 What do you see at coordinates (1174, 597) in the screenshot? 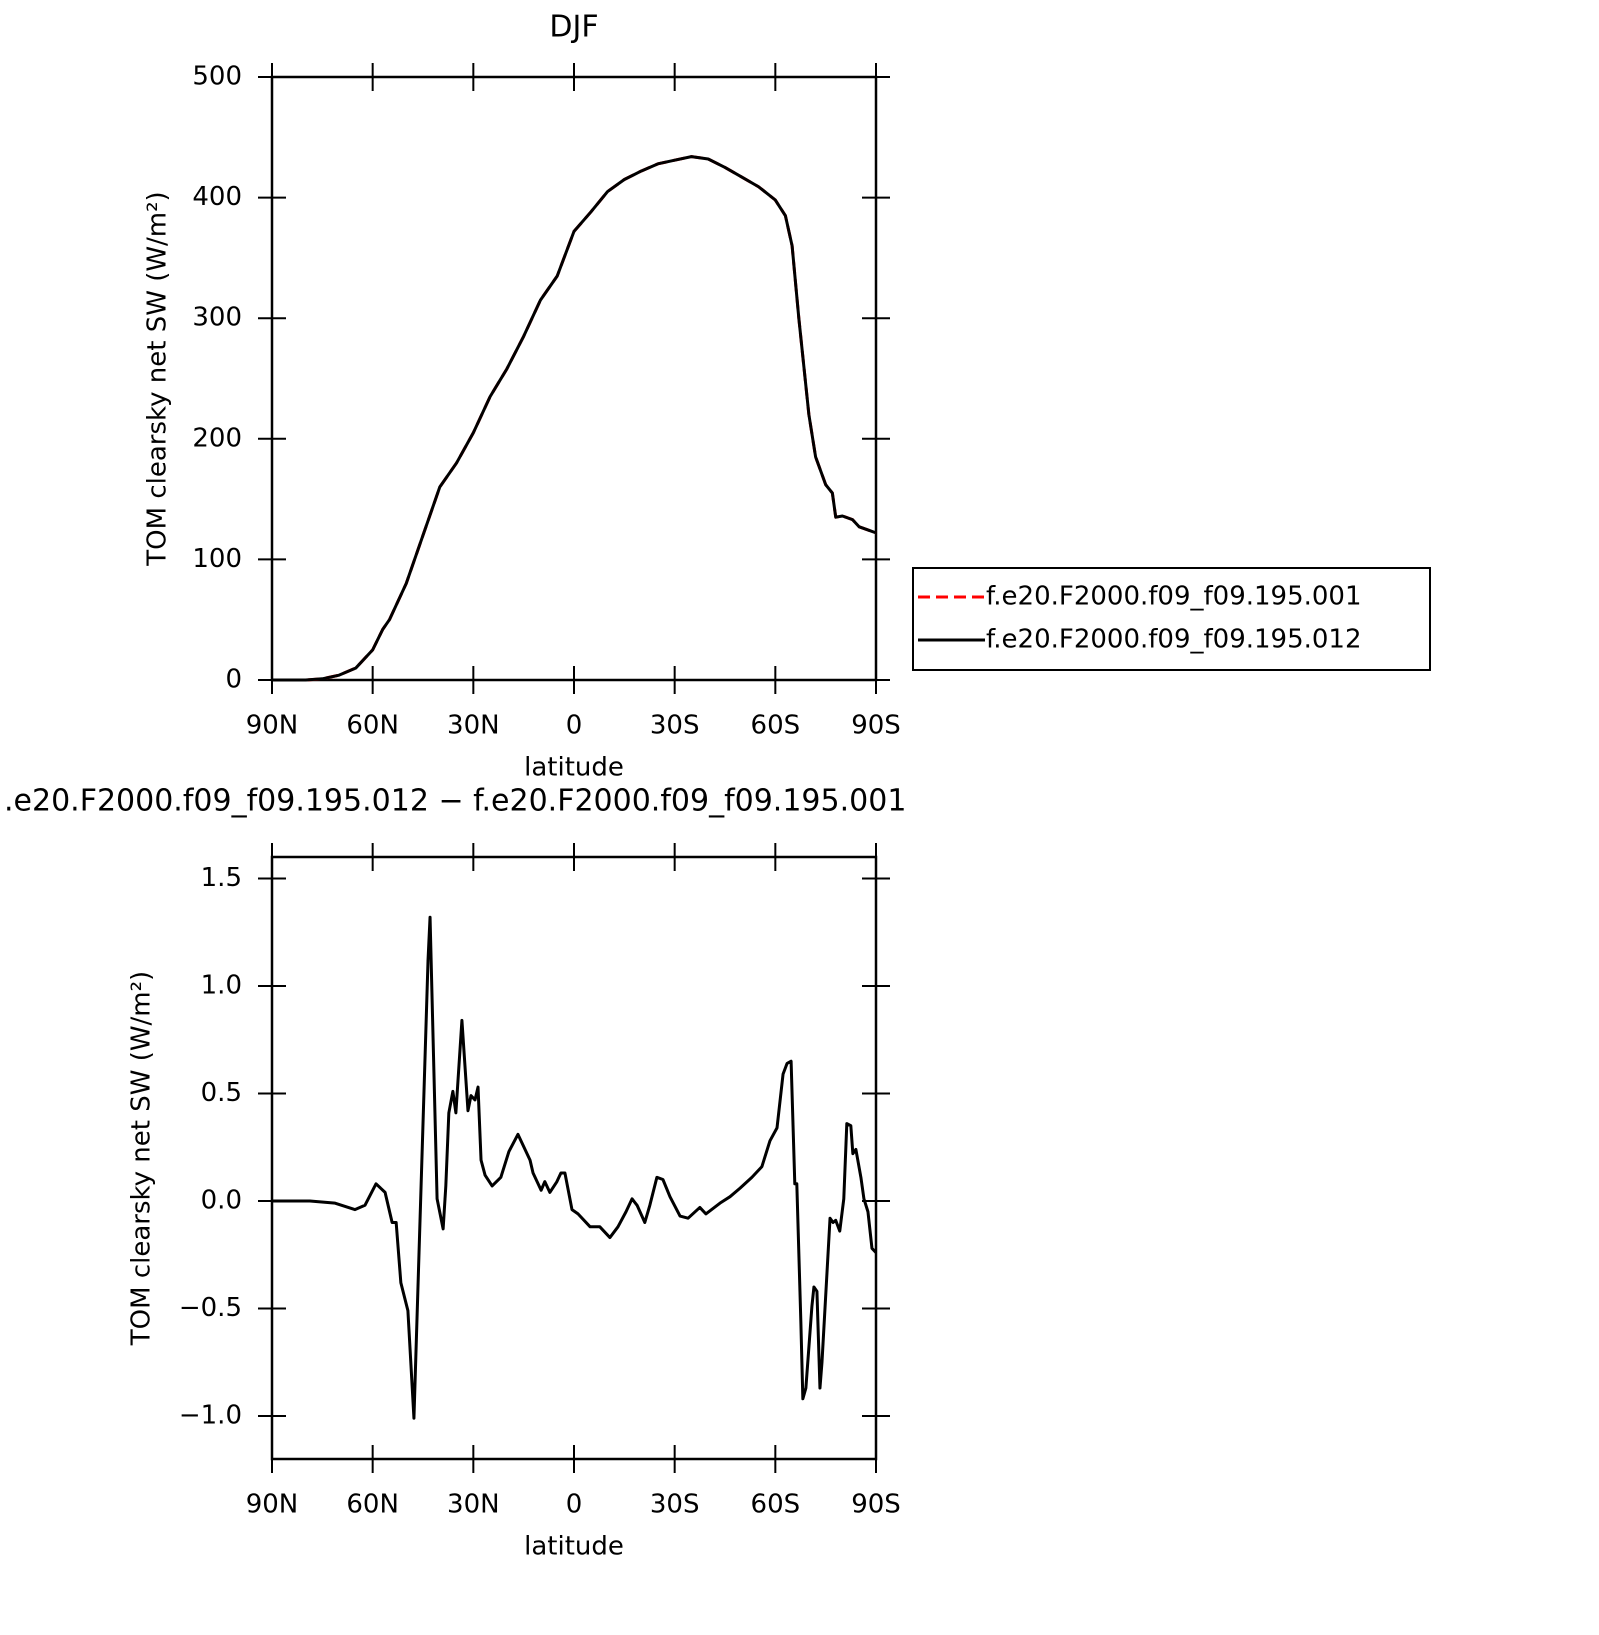
I see `legend-label: f.e20.F2000.f09_f09.195.001` at bounding box center [1174, 597].